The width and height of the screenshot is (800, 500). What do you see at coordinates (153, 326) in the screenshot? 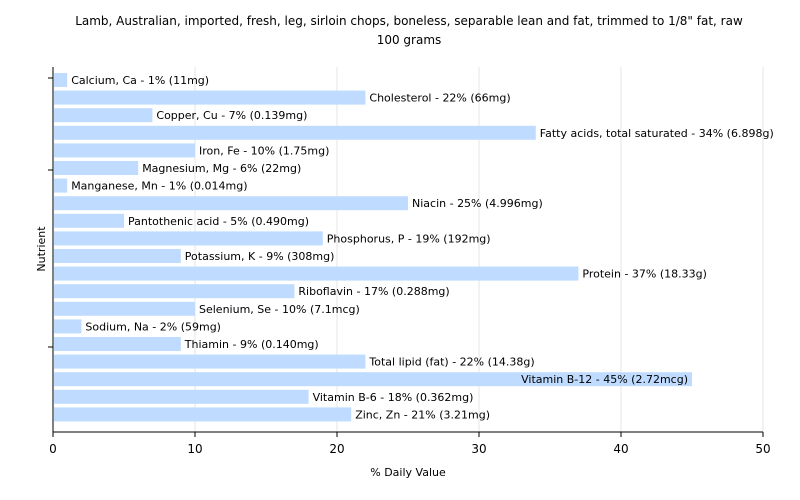
I see `bar-label: Sodium, Na - 2% (59mg)` at bounding box center [153, 326].